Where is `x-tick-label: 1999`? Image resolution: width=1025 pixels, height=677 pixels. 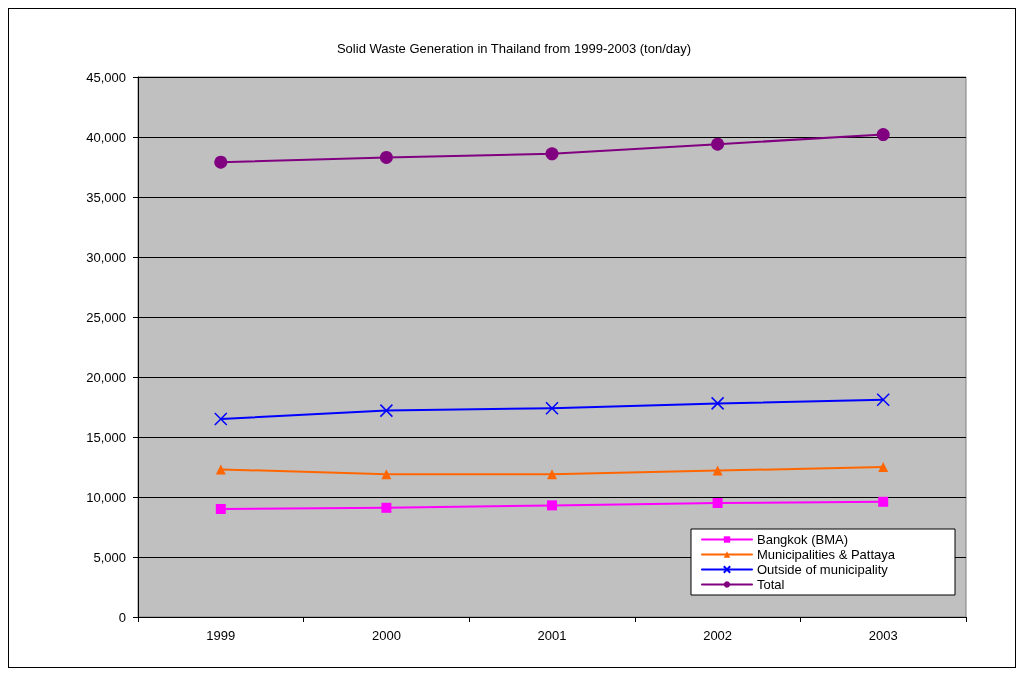
x-tick-label: 1999 is located at coordinates (221, 635).